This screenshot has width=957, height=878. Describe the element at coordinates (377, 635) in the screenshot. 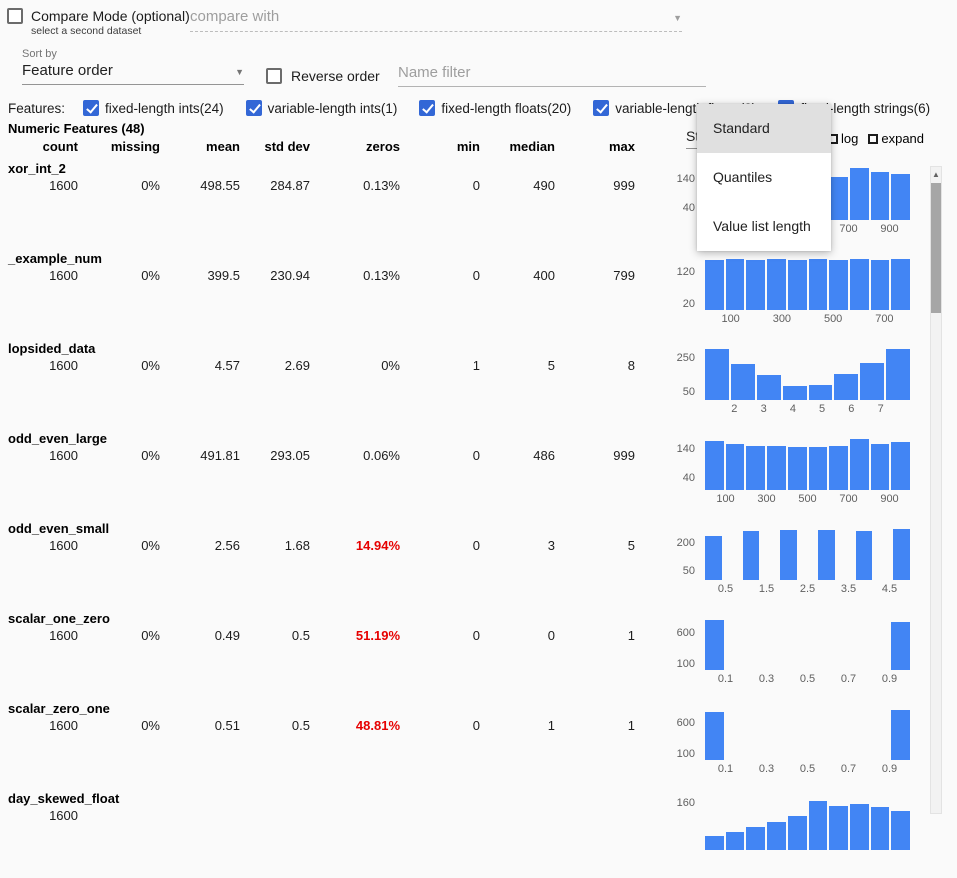

I see `cell-zeros: 51.19%` at that location.